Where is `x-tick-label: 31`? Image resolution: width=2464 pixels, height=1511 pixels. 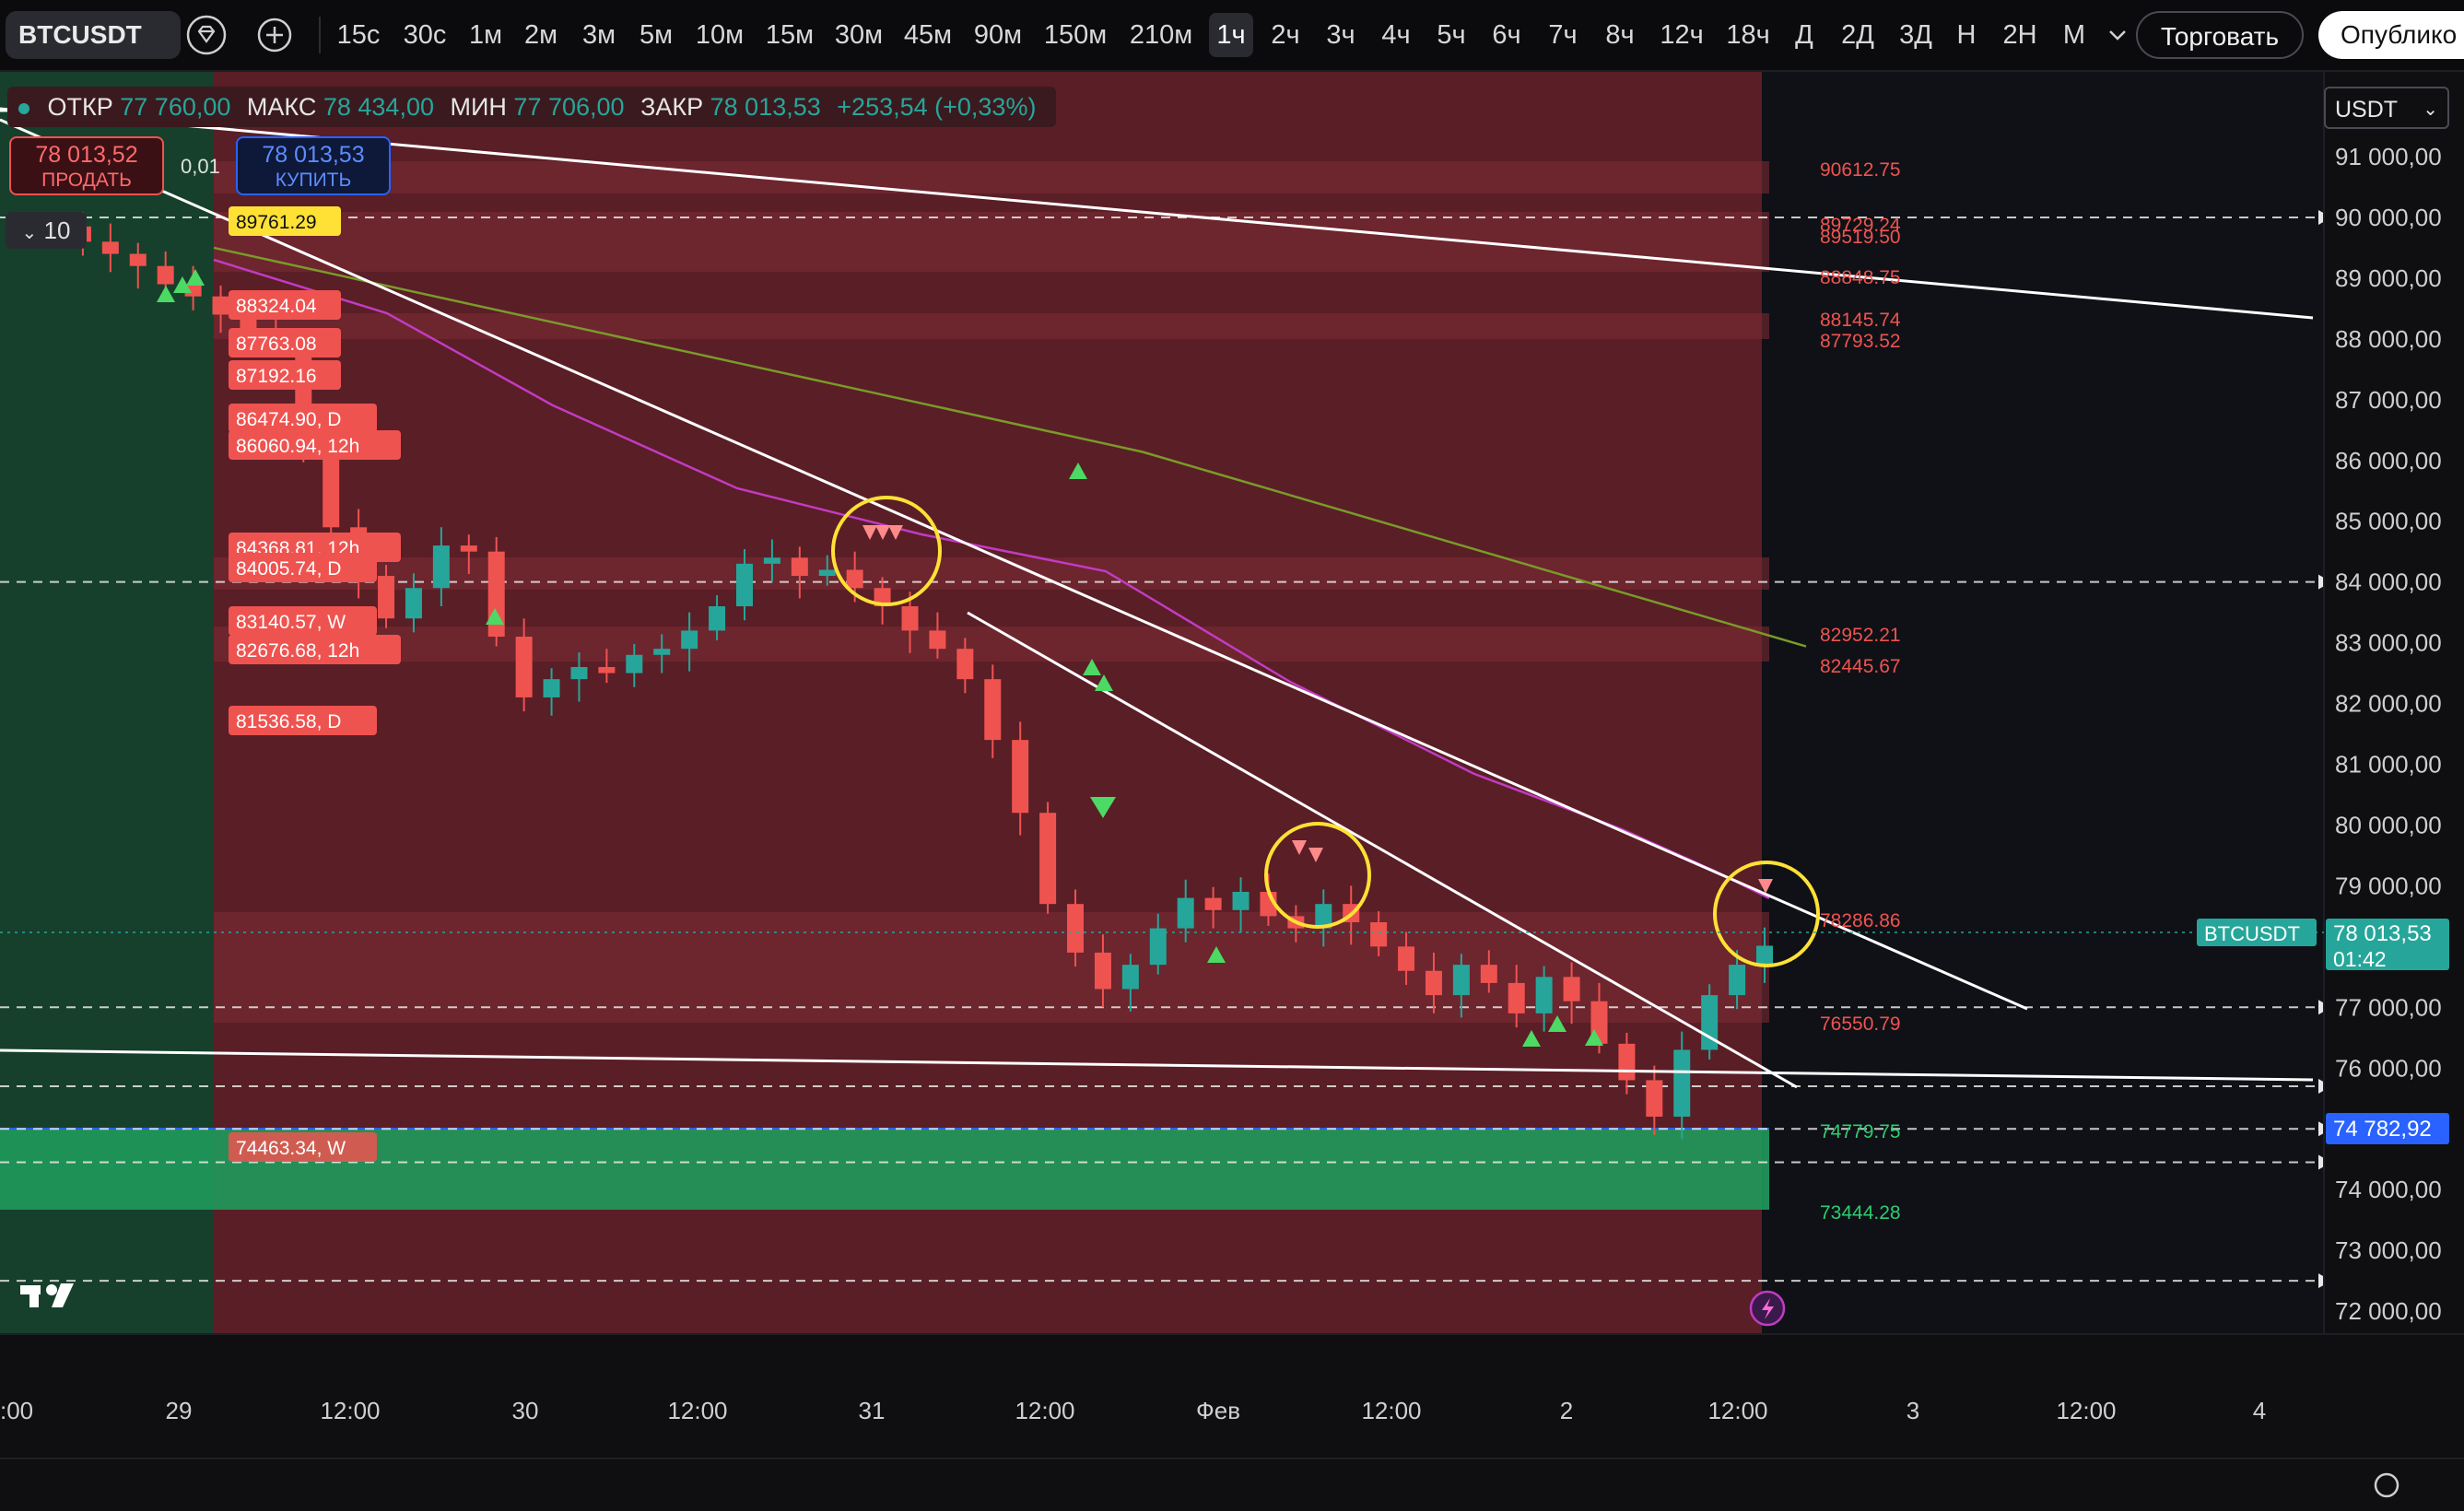 x-tick-label: 31 is located at coordinates (872, 1411).